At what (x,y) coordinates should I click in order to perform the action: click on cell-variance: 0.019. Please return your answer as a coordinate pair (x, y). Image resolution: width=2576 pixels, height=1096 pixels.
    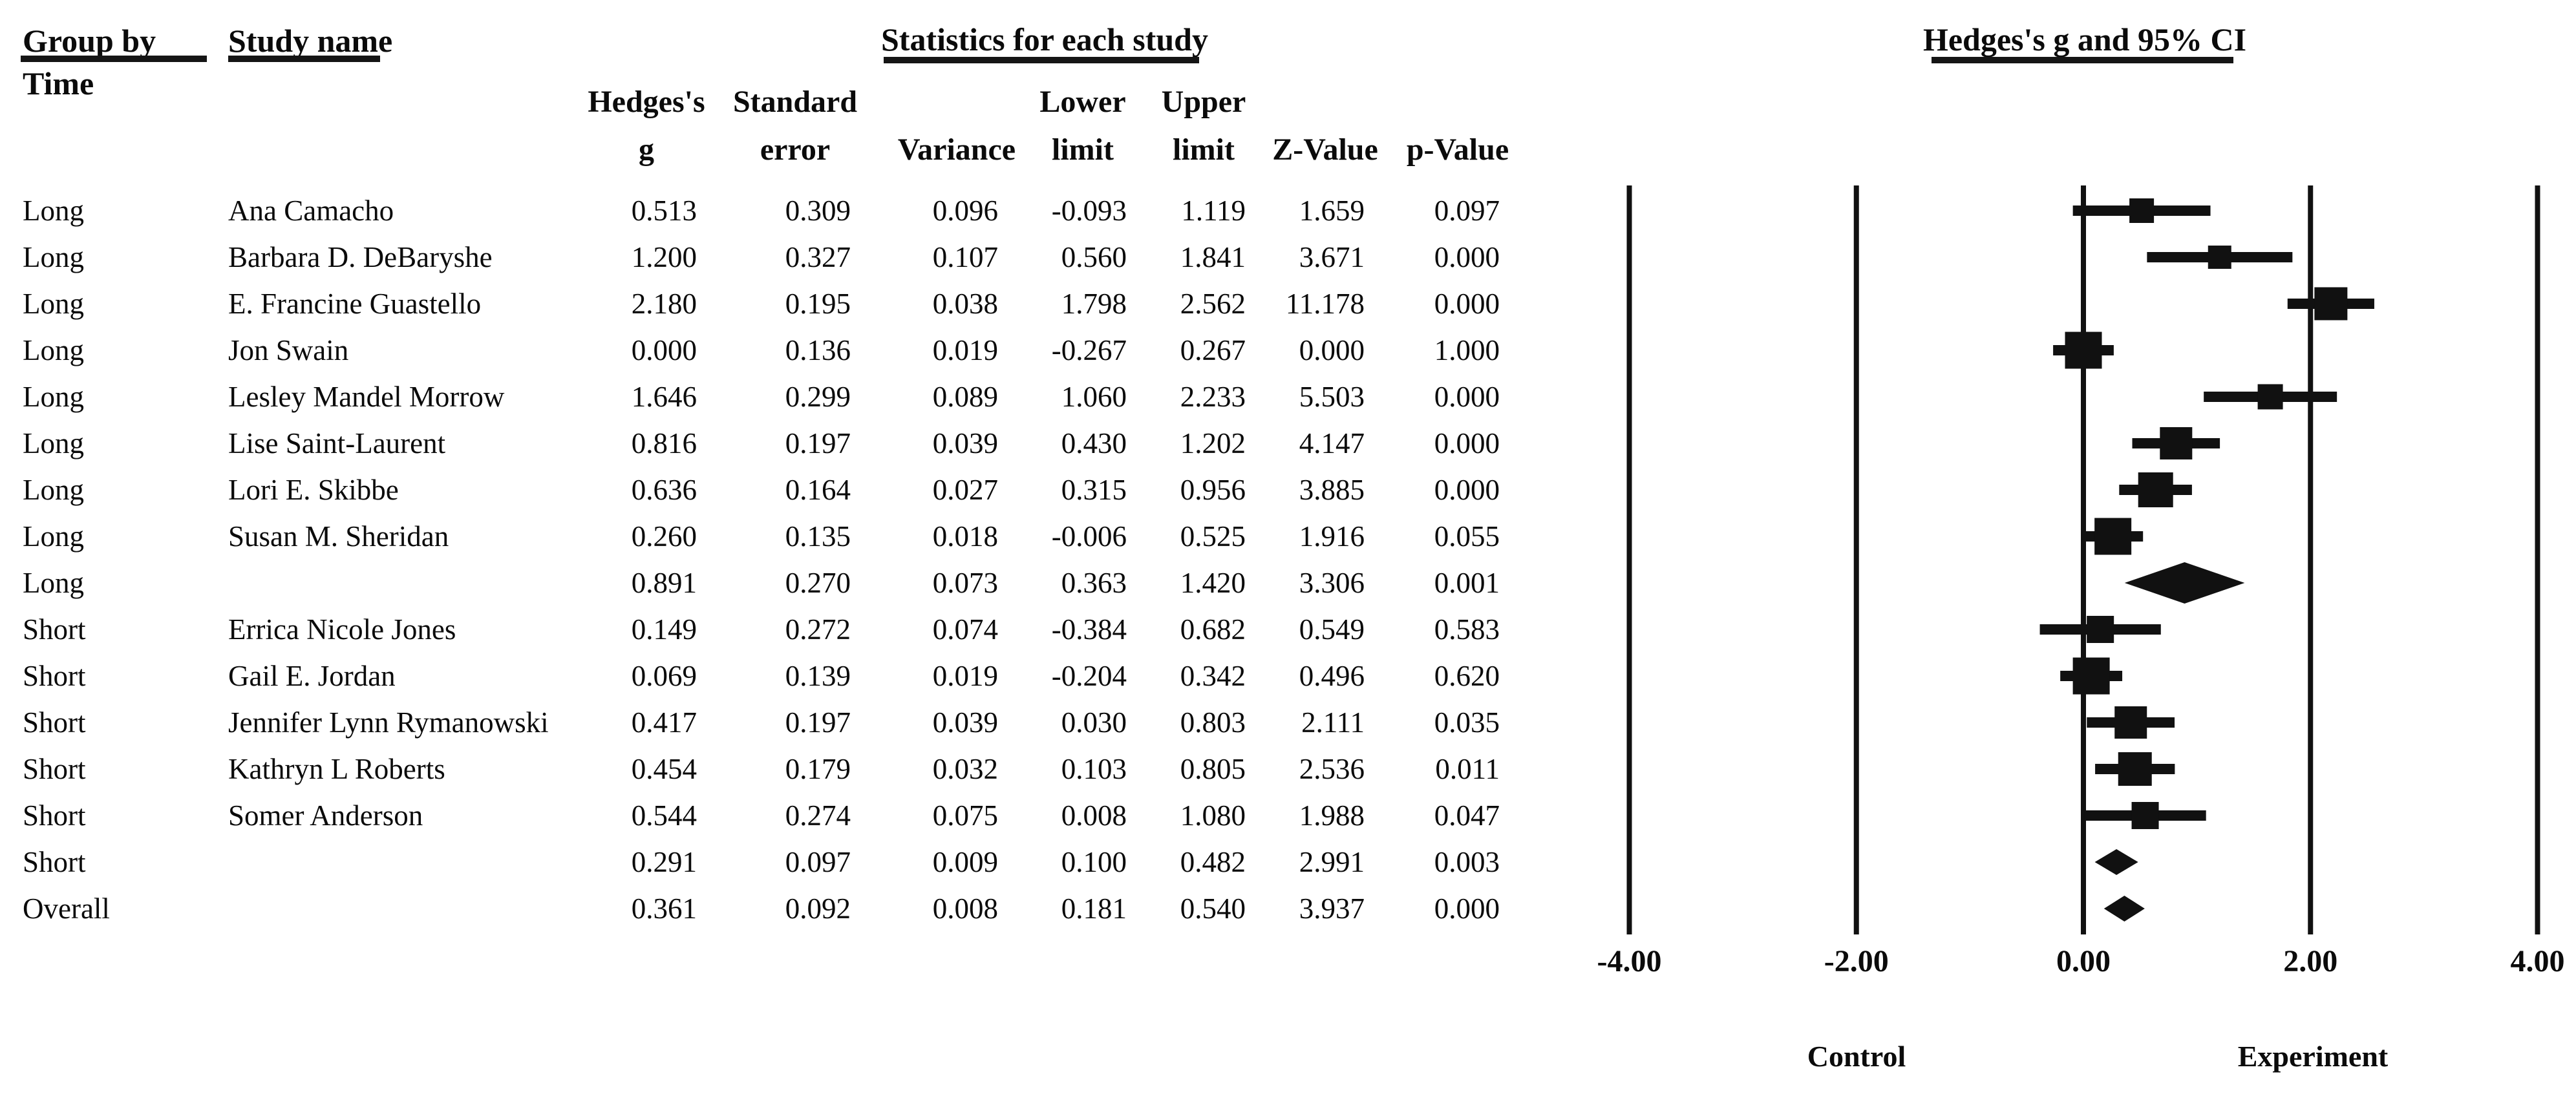
    Looking at the image, I should click on (965, 676).